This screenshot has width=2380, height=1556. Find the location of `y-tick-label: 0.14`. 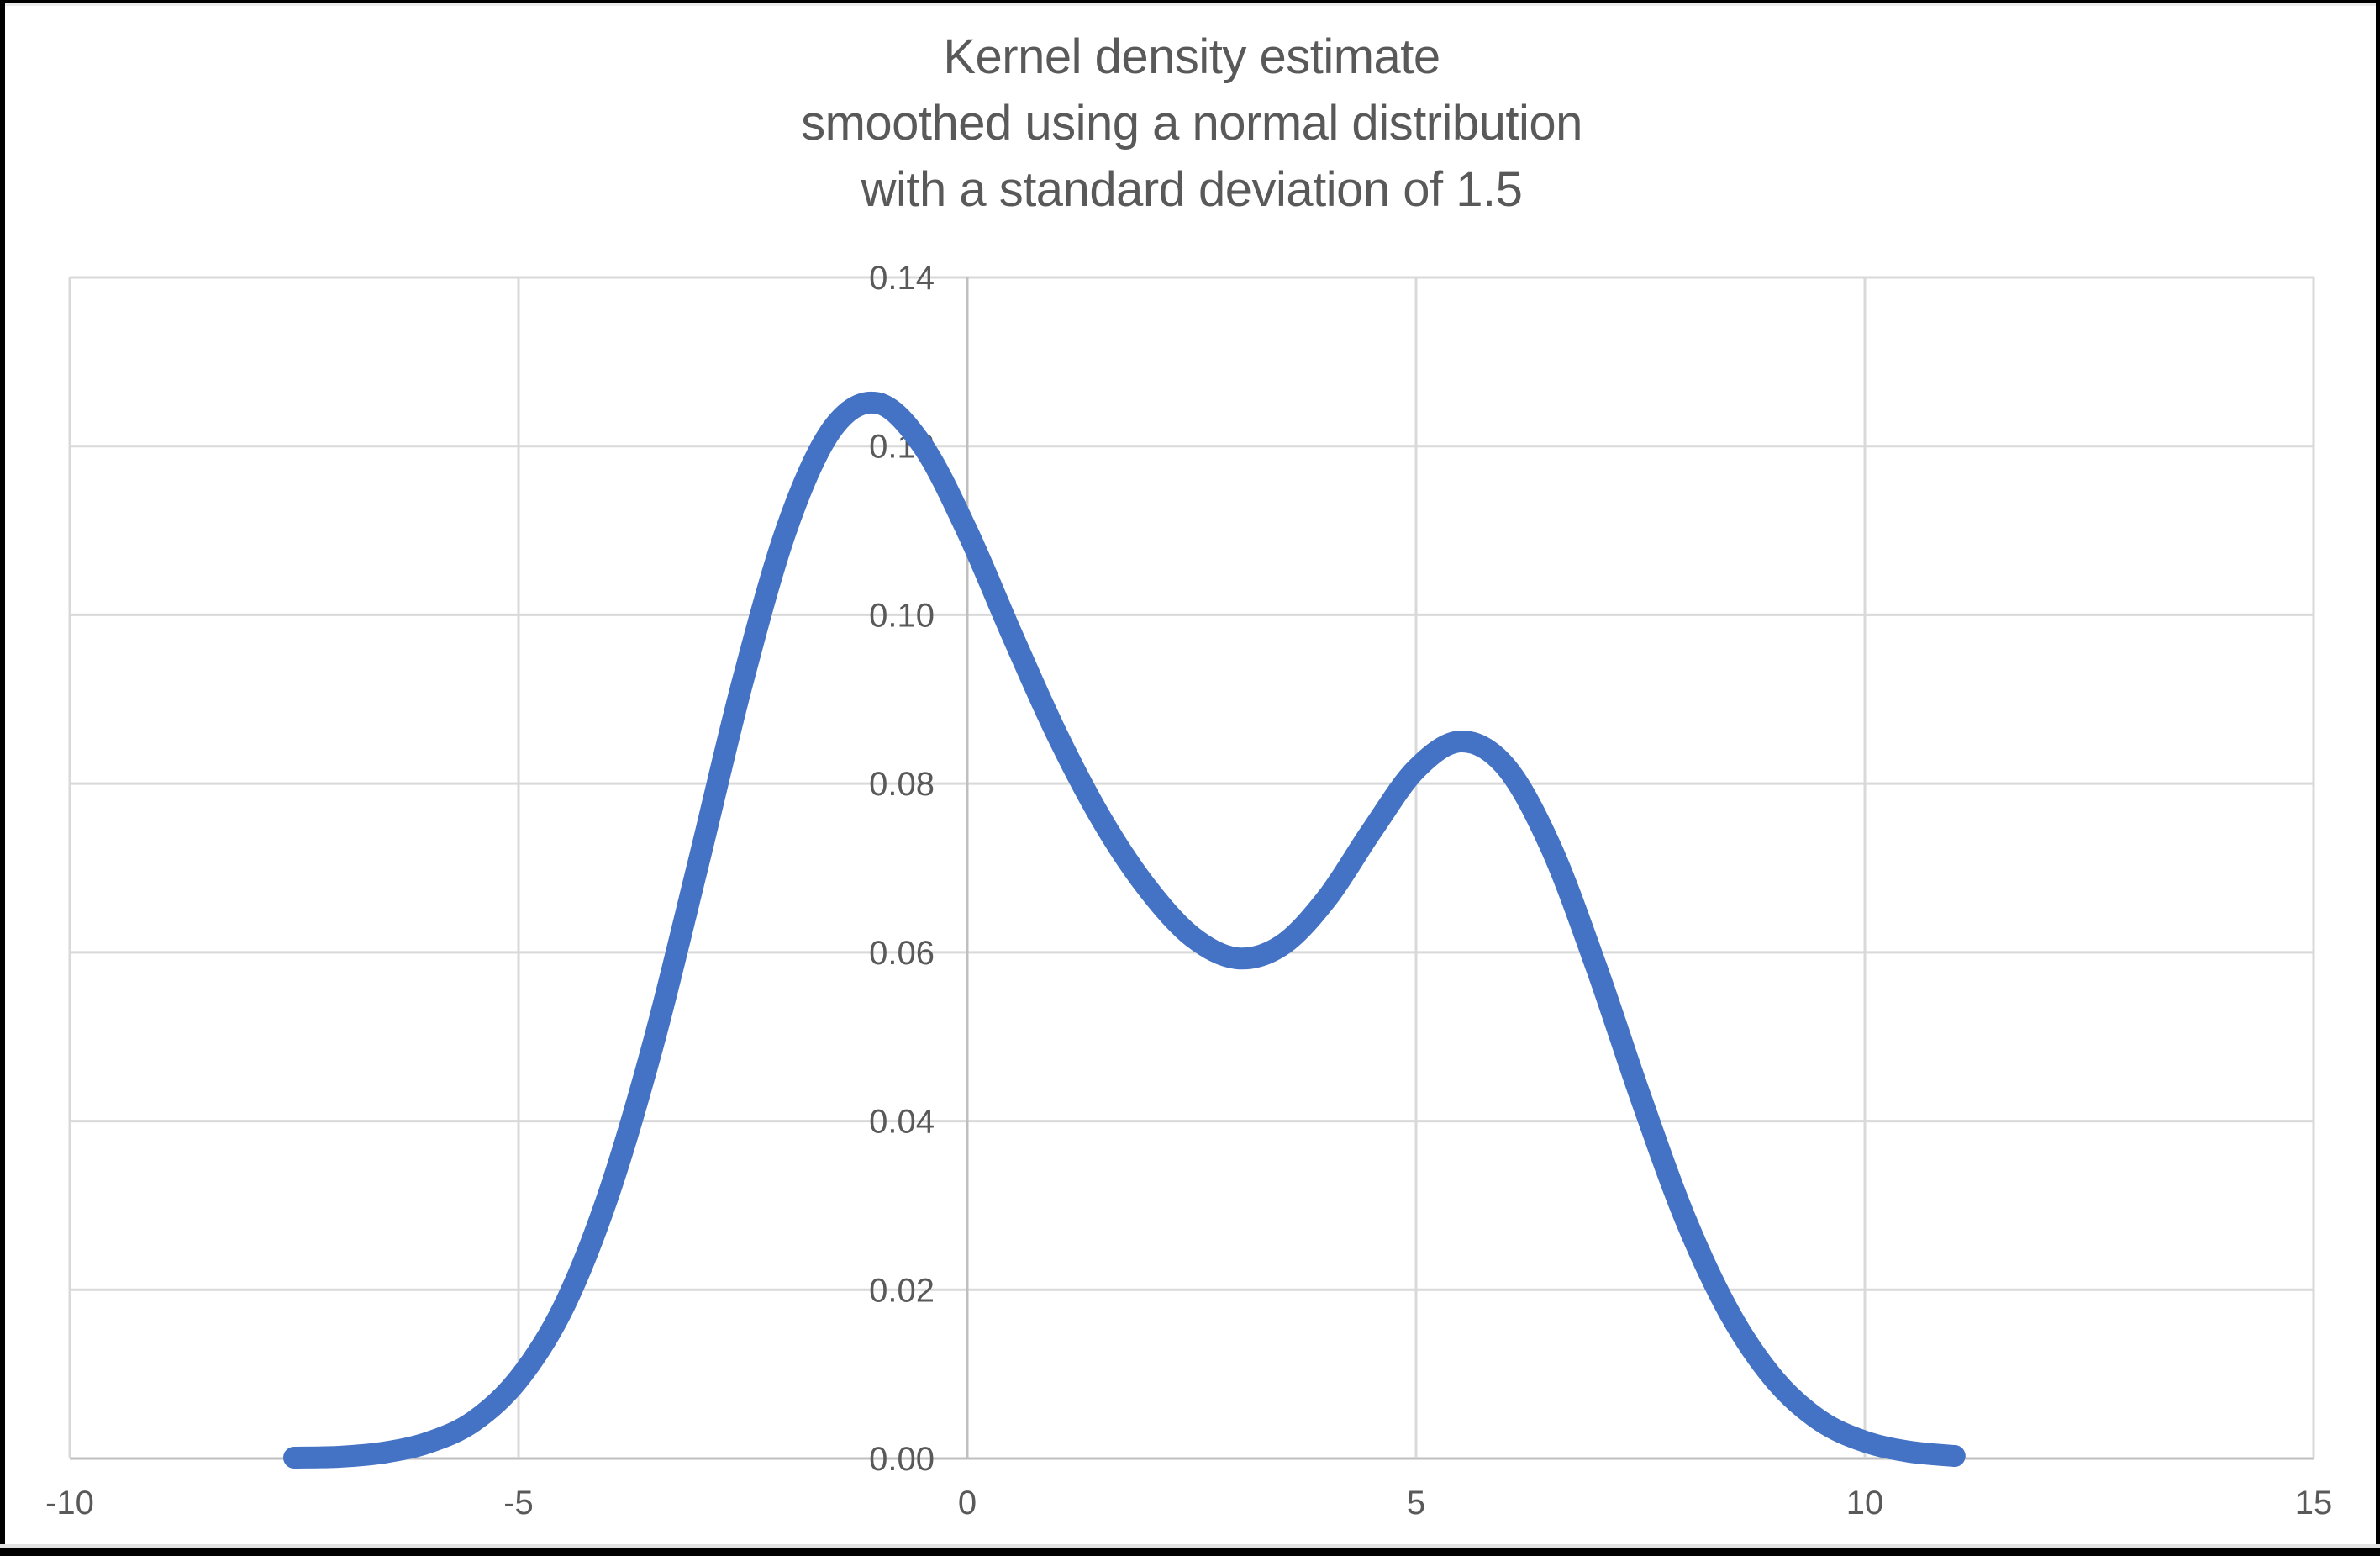

y-tick-label: 0.14 is located at coordinates (902, 278).